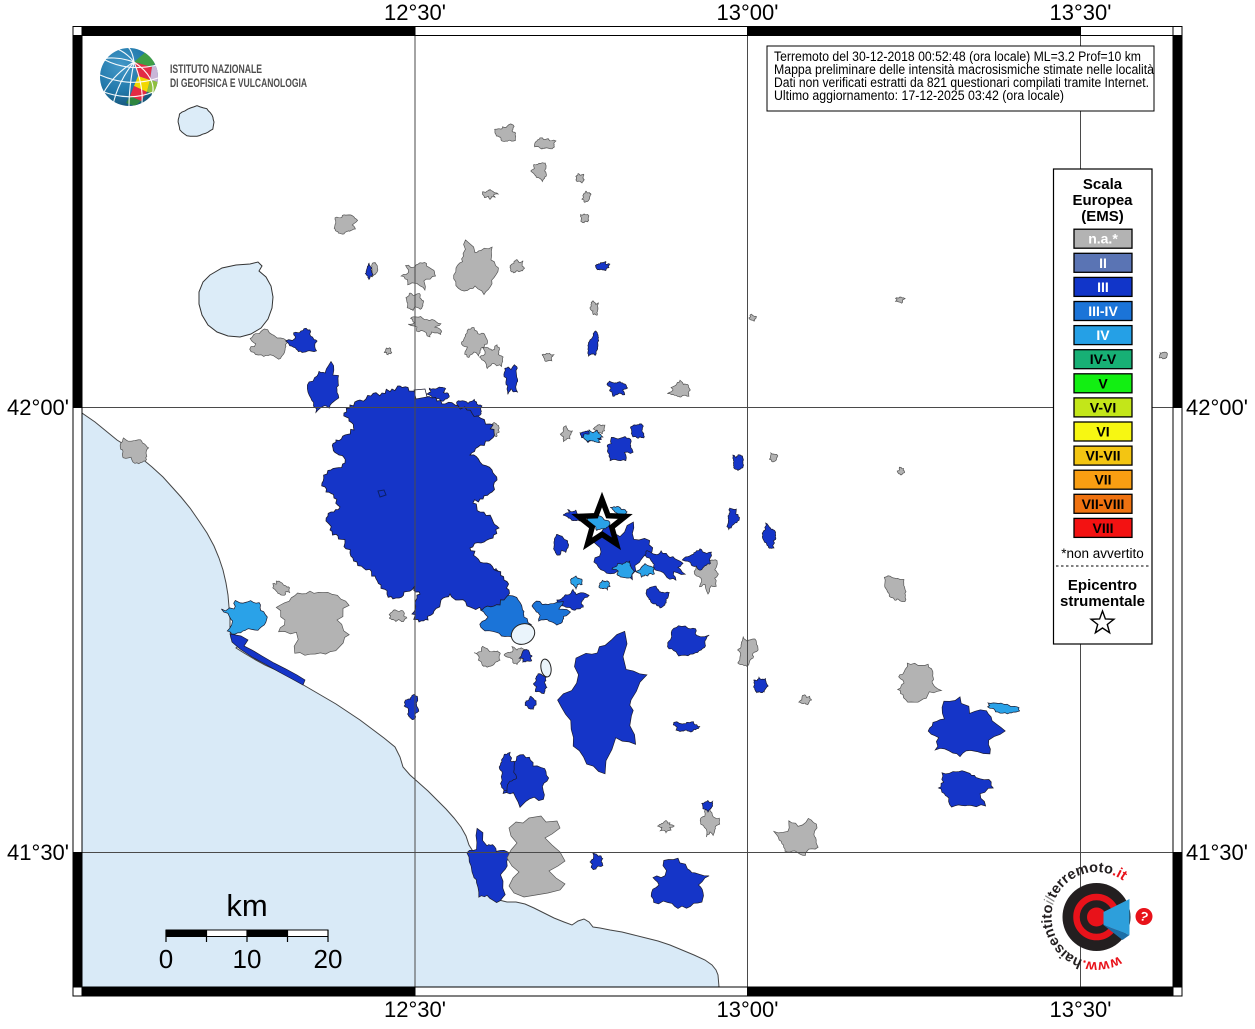 The height and width of the screenshot is (1029, 1255). I want to click on svg-text: VI-VII, so click(1102, 456).